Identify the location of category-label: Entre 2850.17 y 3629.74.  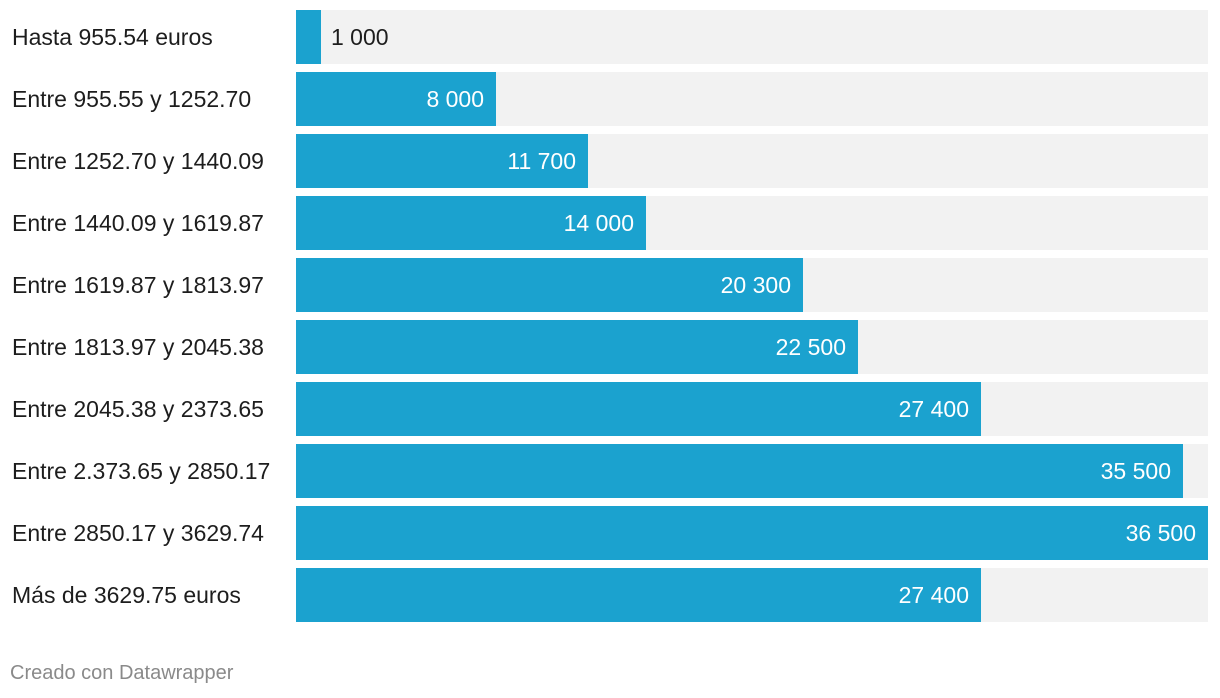
(138, 533).